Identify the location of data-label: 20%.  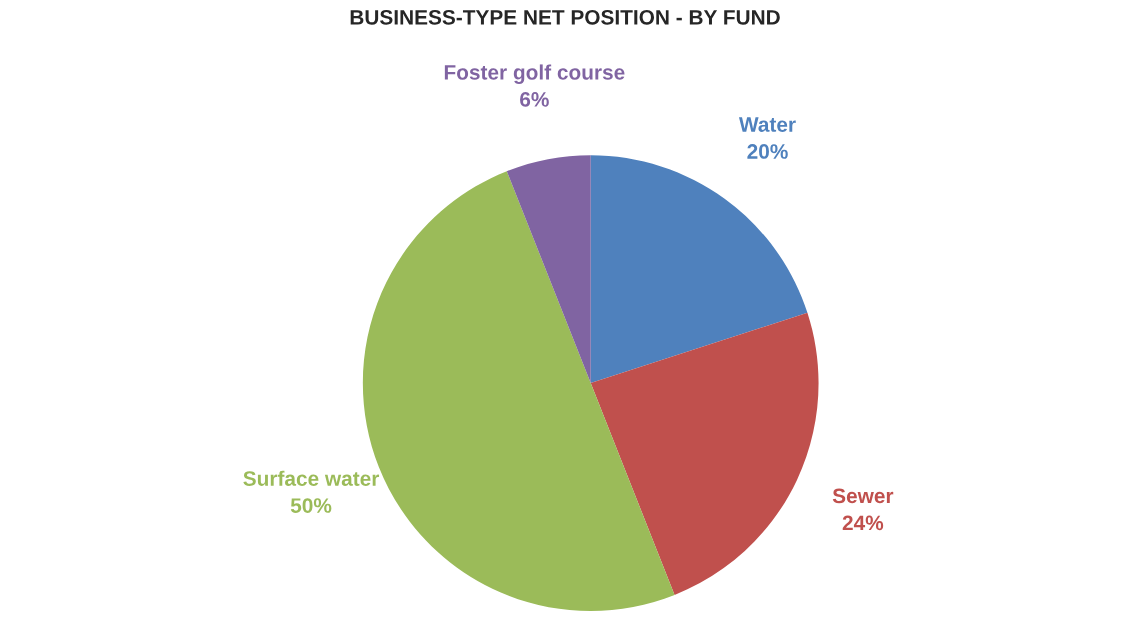
(767, 151).